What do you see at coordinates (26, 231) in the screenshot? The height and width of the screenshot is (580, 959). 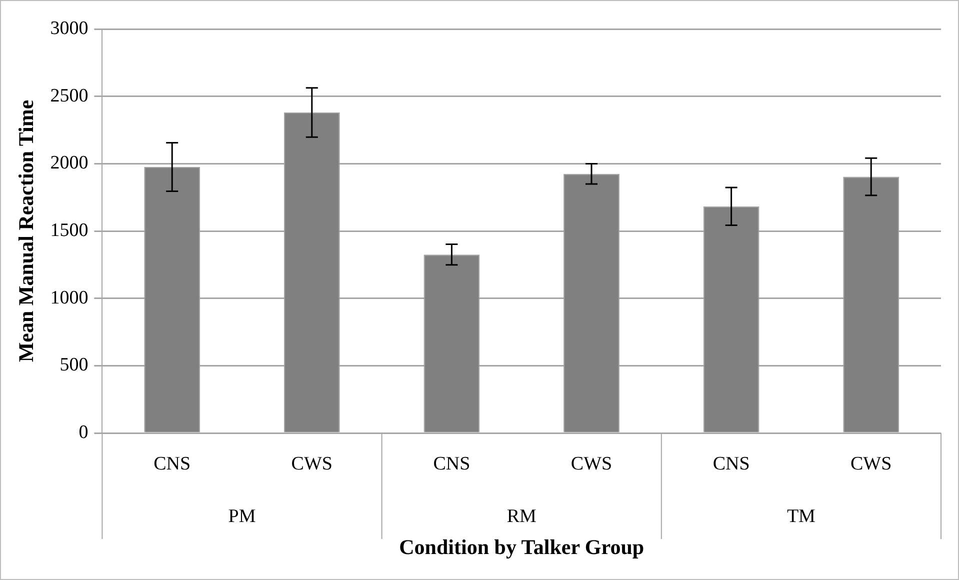 I see `y-axis-title: Mean Manual Reaction Time` at bounding box center [26, 231].